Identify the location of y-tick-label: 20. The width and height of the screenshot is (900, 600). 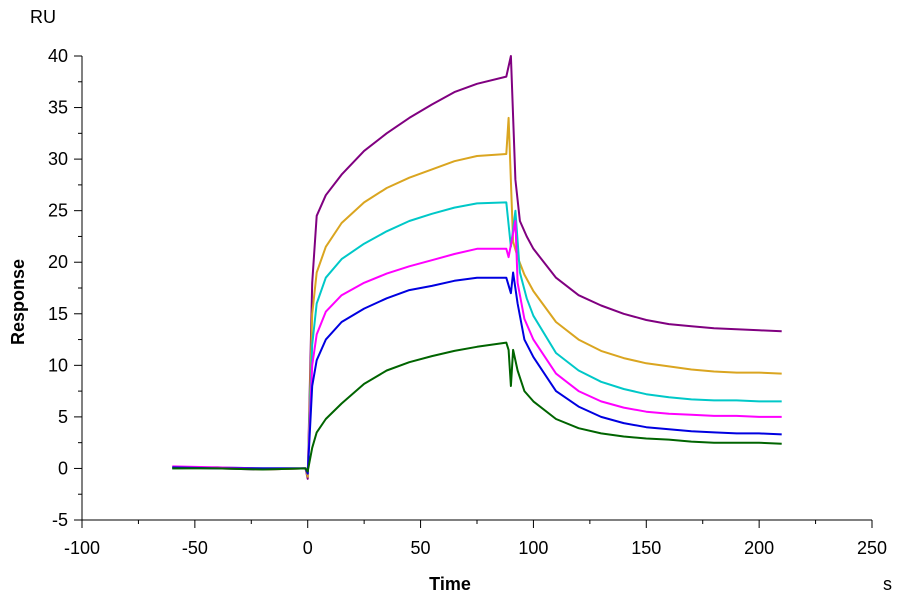
(58, 262).